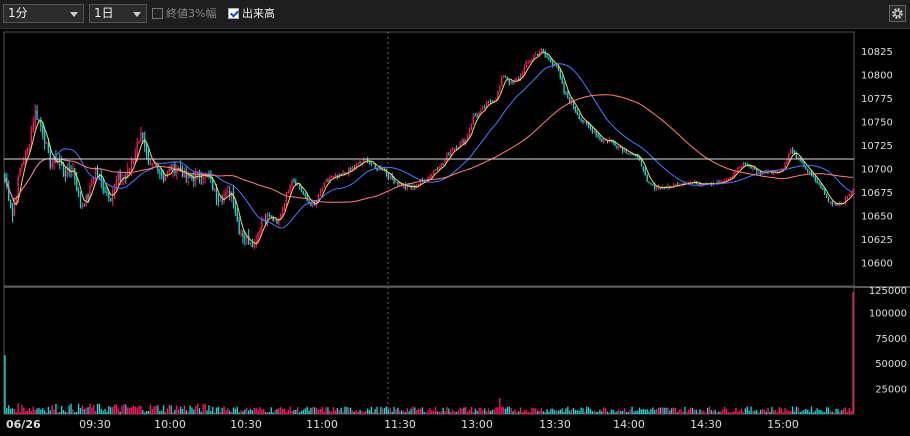 The image size is (910, 436). What do you see at coordinates (256, 14) in the screenshot?
I see `volume-option: 出来高` at bounding box center [256, 14].